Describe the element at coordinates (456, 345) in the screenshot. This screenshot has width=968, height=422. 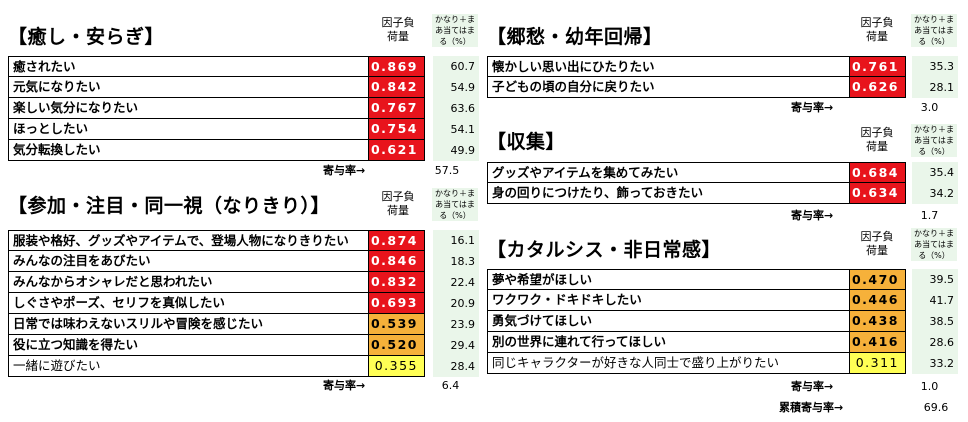
I see `agree-percent: 29.4` at that location.